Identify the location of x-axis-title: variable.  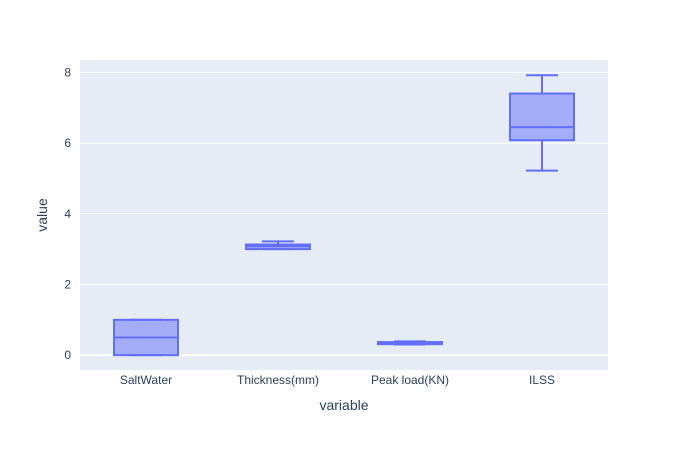
(343, 405).